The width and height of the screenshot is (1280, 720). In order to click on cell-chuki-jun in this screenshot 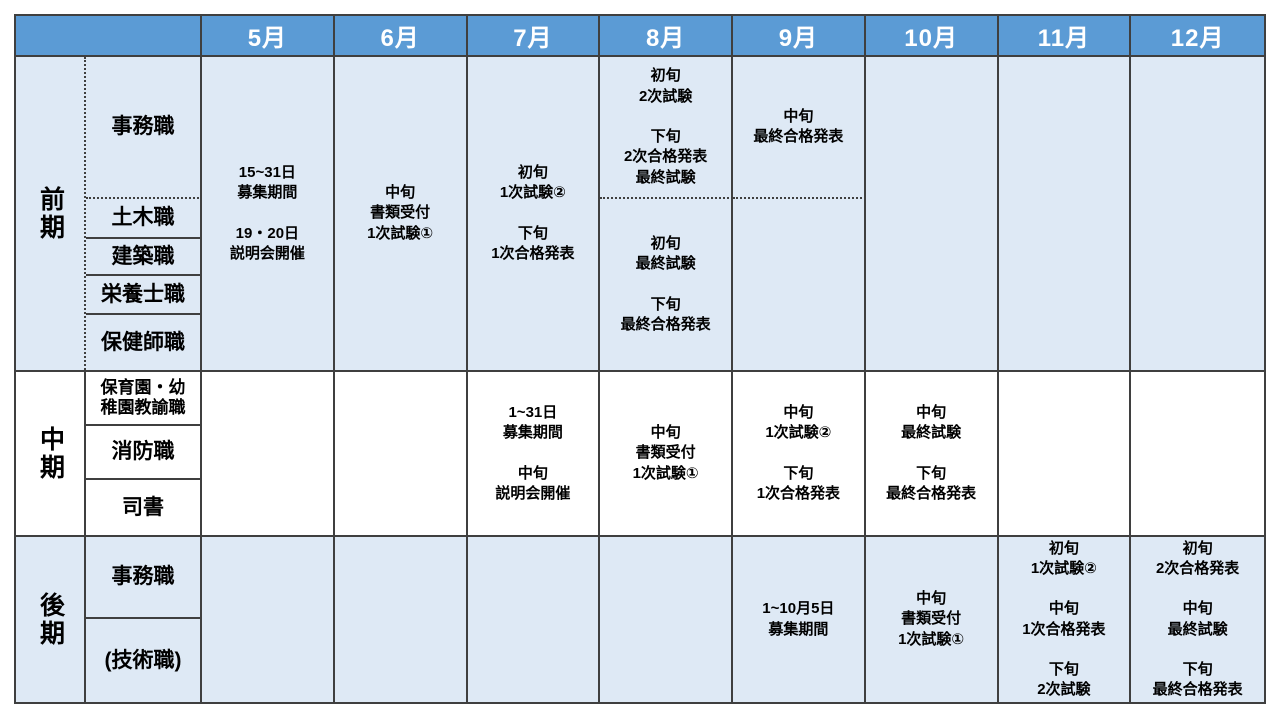, I will do `click(401, 453)`.